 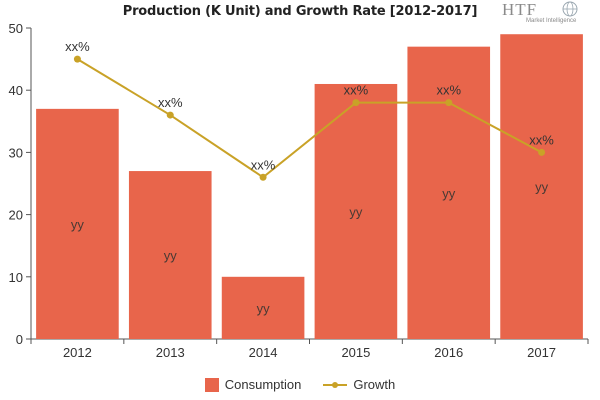 I want to click on legend-item-growth: Growth, so click(x=359, y=384).